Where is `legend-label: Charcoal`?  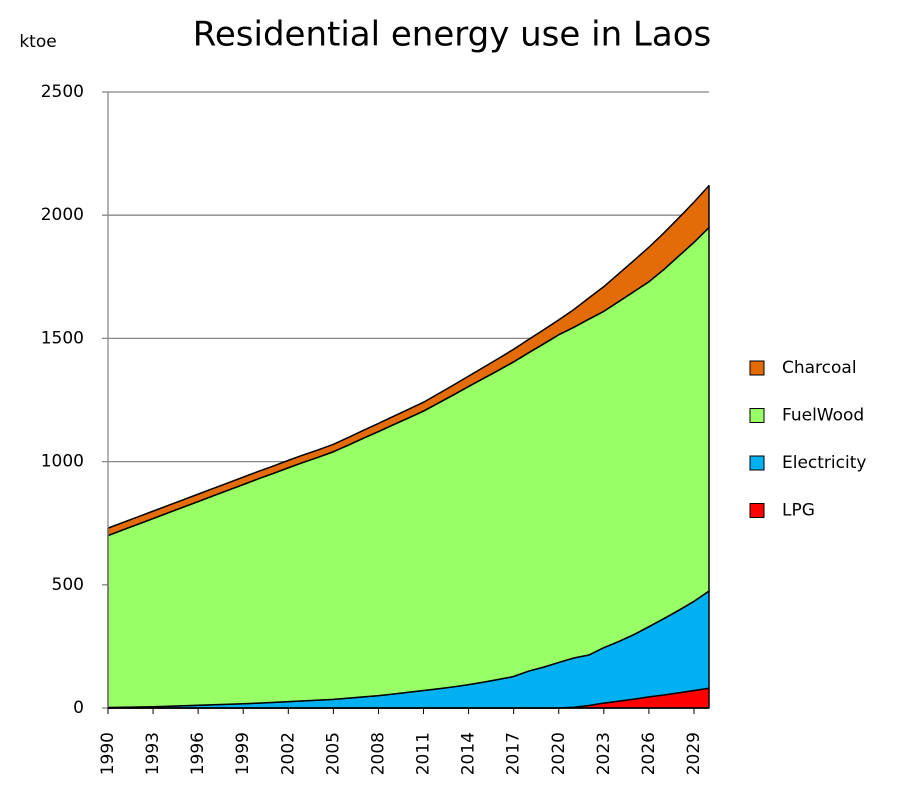 legend-label: Charcoal is located at coordinates (819, 368).